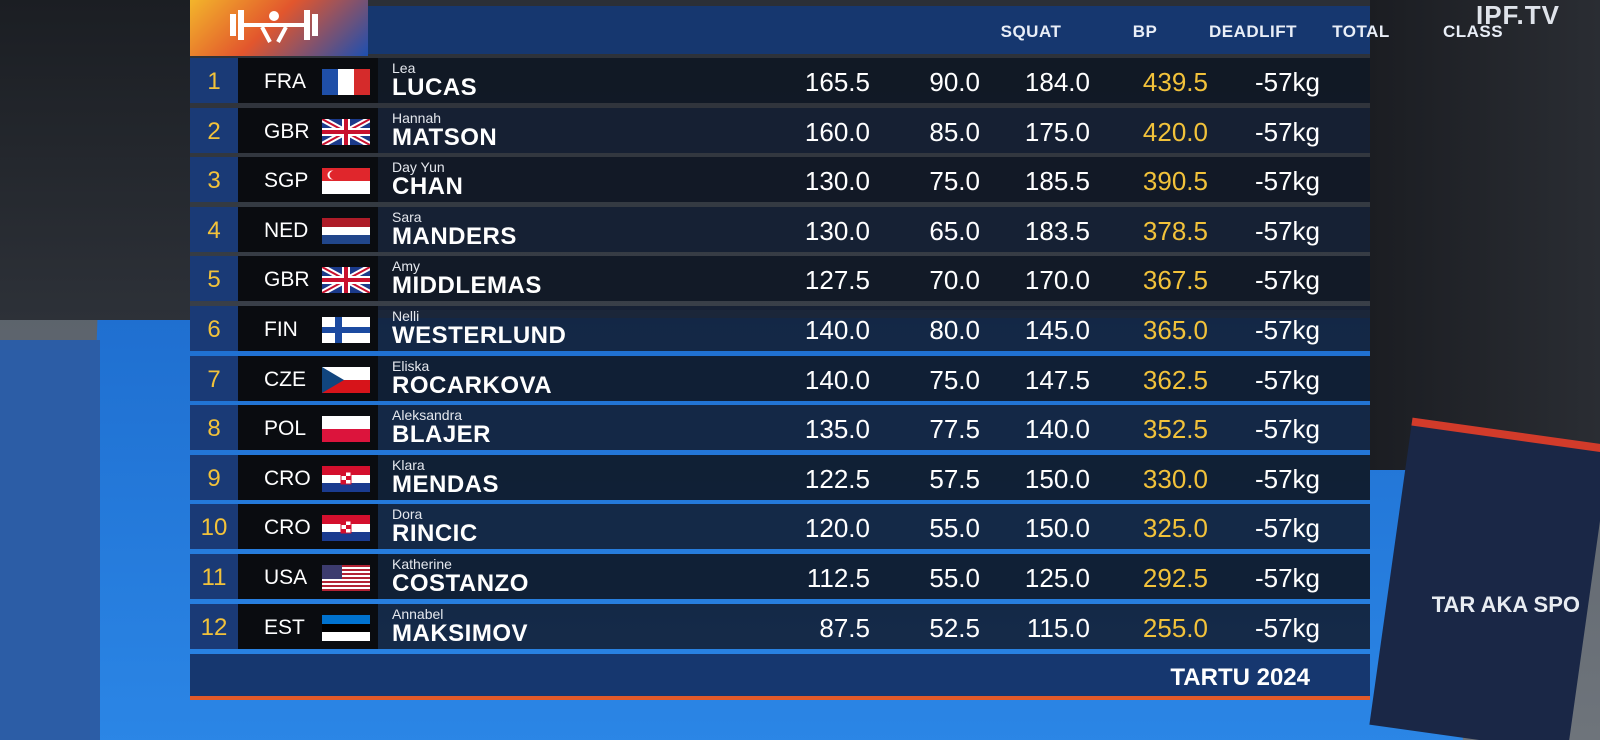  What do you see at coordinates (346, 280) in the screenshot?
I see `gbr-flag-icon` at bounding box center [346, 280].